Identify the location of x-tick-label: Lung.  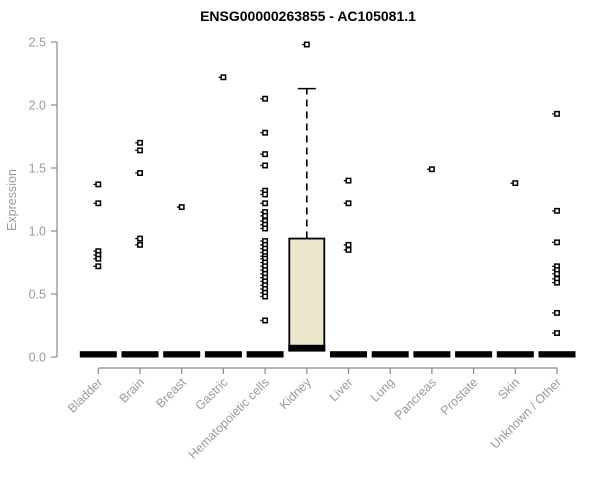
(383, 390).